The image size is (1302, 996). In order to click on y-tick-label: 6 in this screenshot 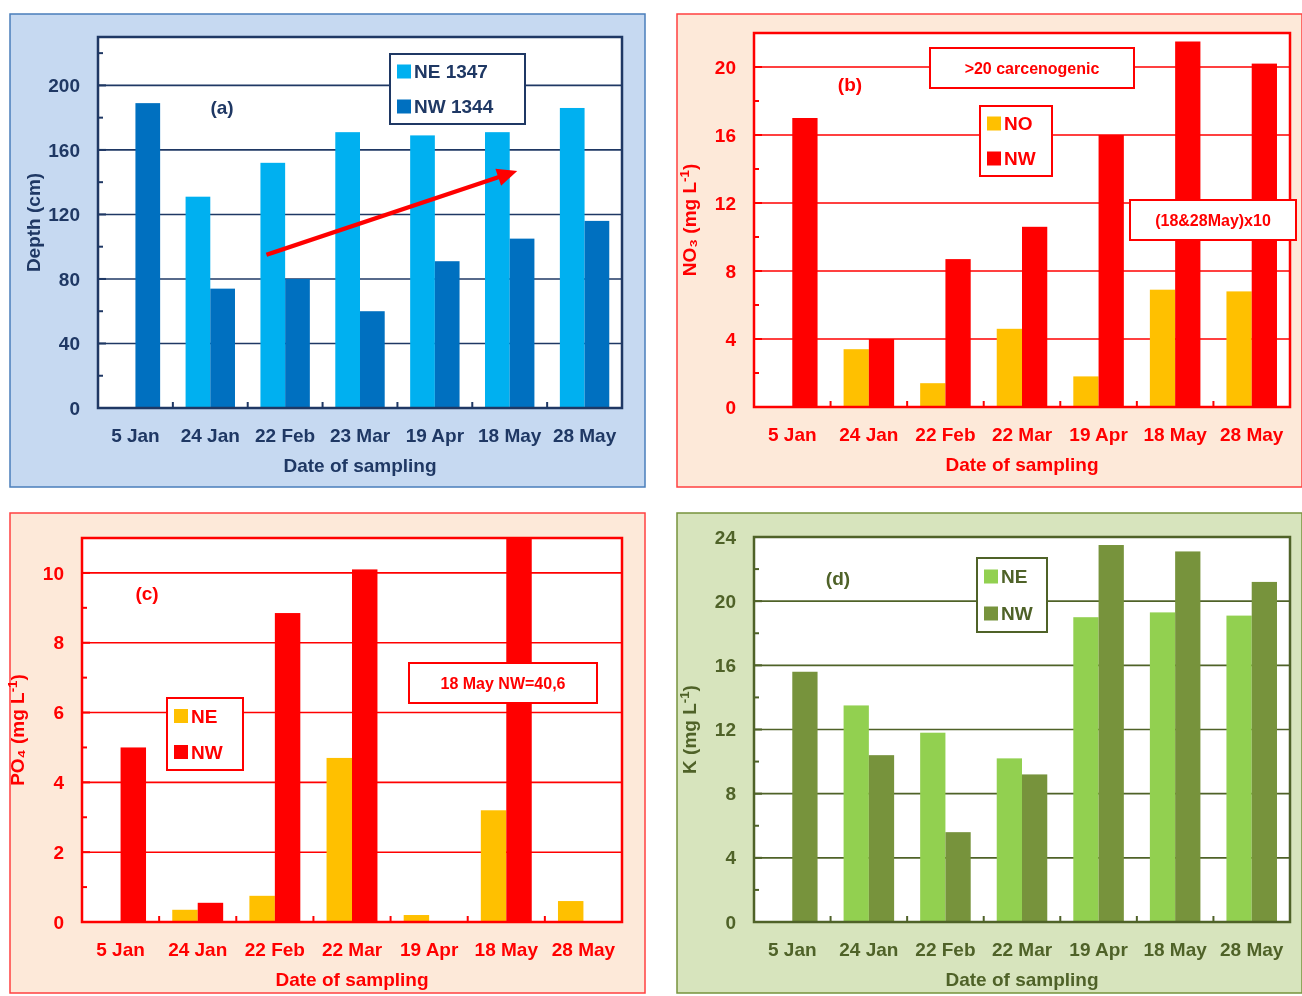, I will do `click(58, 713)`.